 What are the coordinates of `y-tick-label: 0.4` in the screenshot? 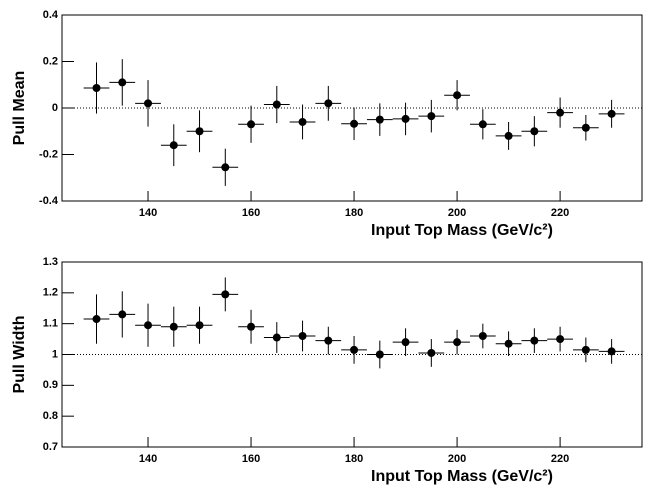 It's located at (51, 15).